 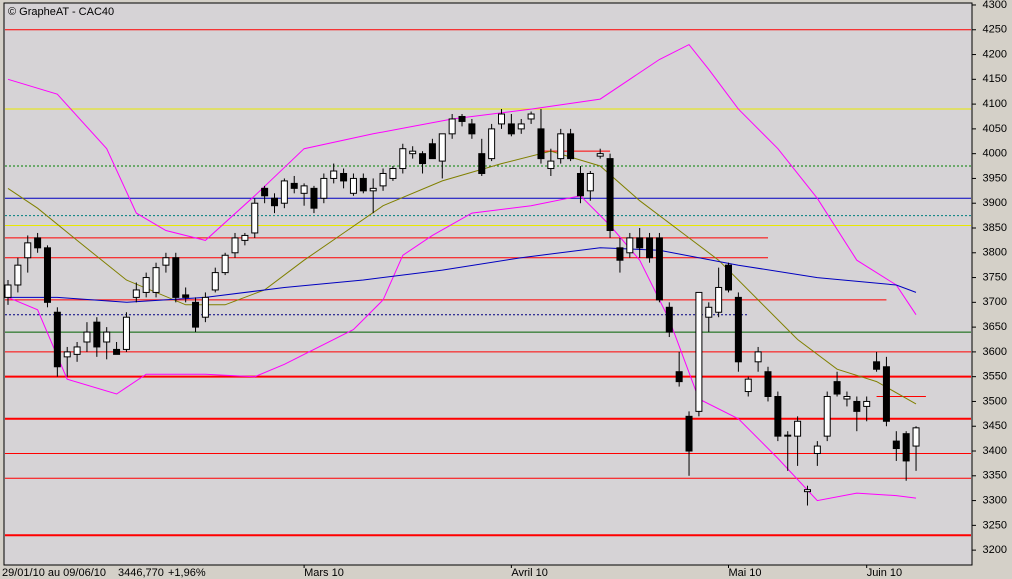 I want to click on y-tick-label: 4250, so click(x=995, y=30).